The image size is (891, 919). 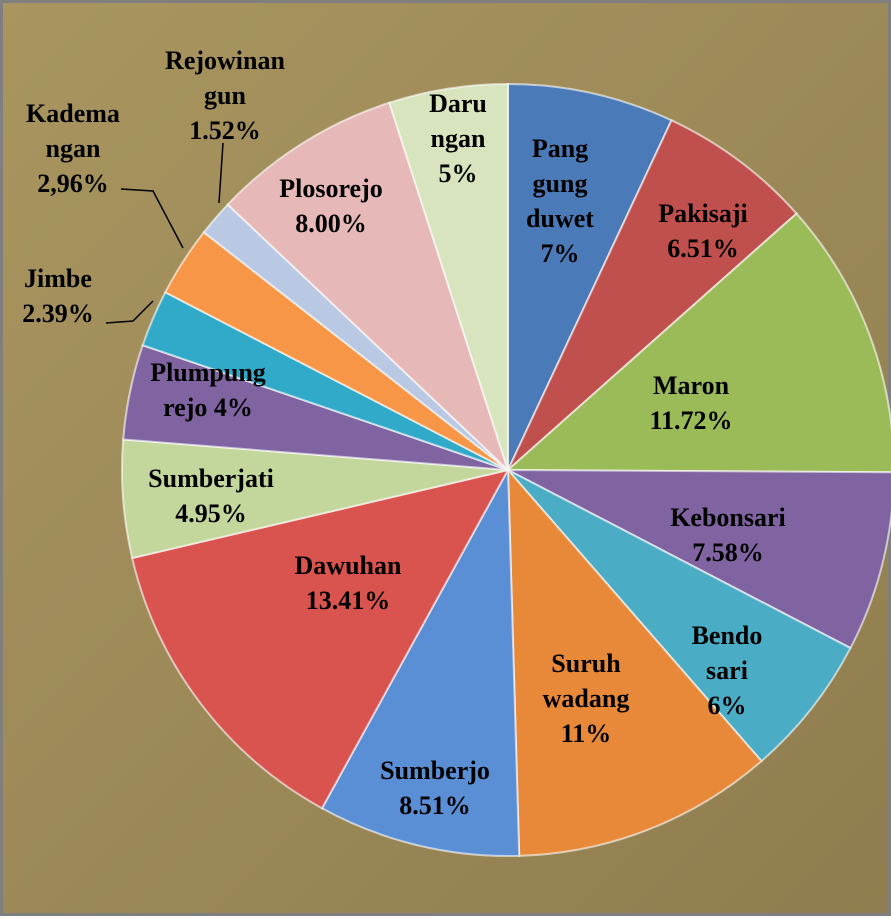 What do you see at coordinates (458, 173) in the screenshot?
I see `value-label: 5%` at bounding box center [458, 173].